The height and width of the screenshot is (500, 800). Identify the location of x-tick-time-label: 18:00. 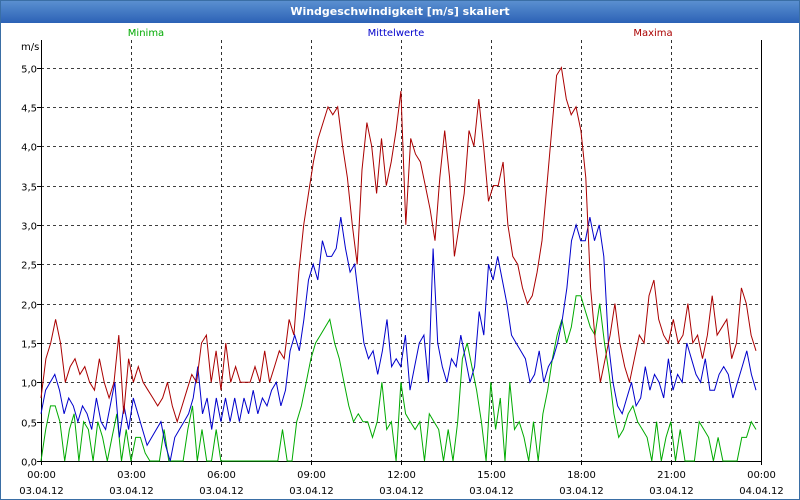
(581, 475).